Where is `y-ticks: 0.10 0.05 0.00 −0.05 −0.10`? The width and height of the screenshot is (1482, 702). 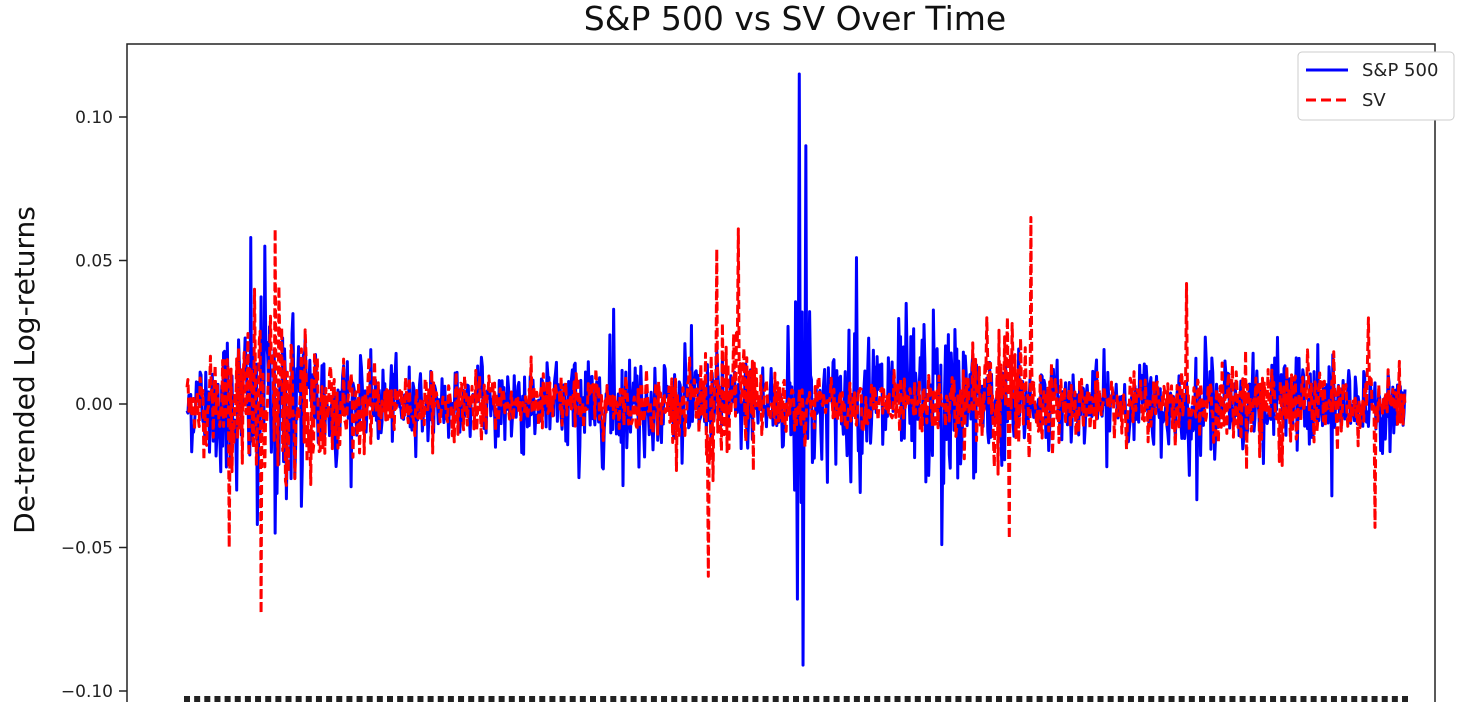 y-ticks: 0.10 0.05 0.00 −0.05 −0.10 is located at coordinates (94, 405).